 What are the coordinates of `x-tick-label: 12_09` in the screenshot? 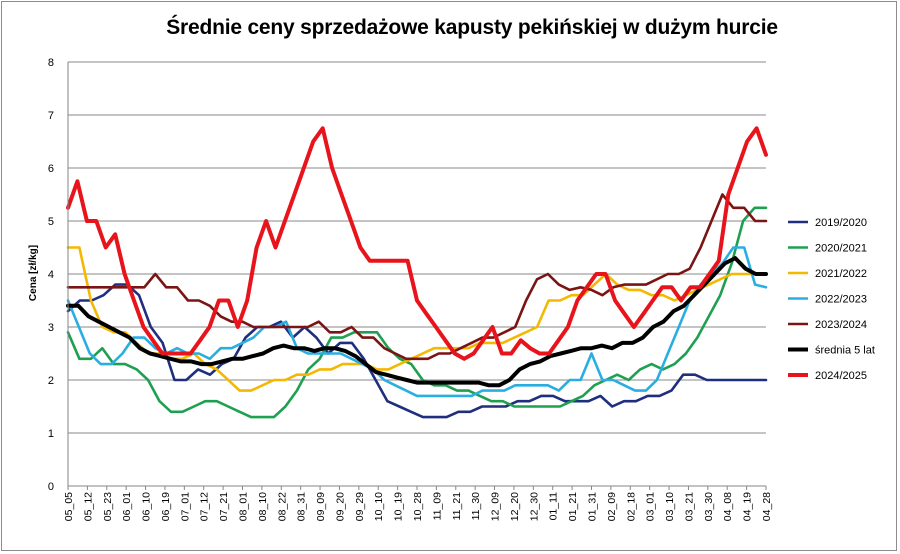 It's located at (496, 506).